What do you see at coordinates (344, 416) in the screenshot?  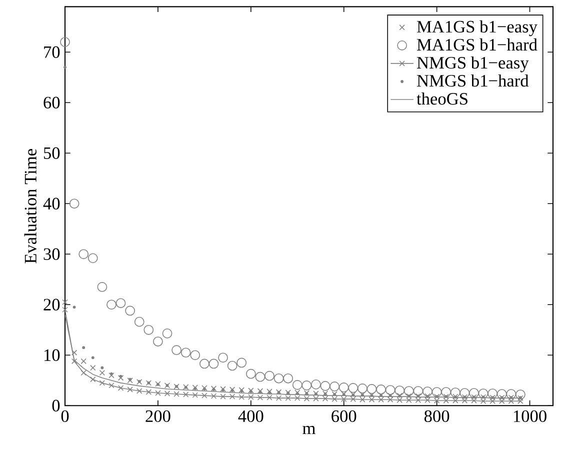 I see `x-tick-label: 600` at bounding box center [344, 416].